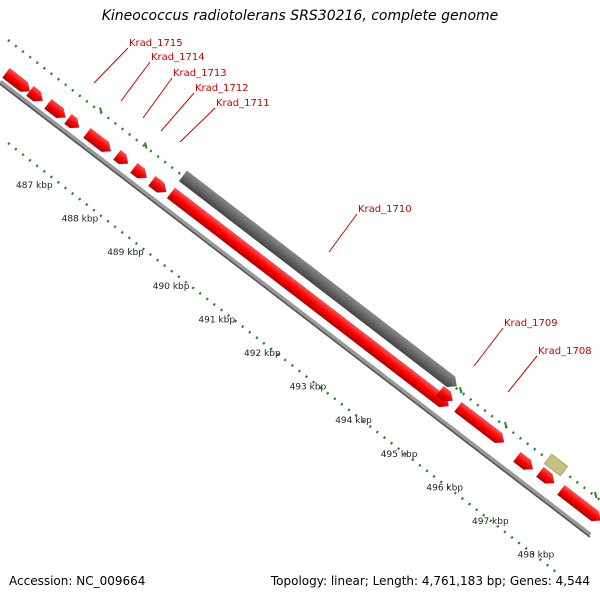 The image size is (600, 600). What do you see at coordinates (171, 287) in the screenshot?
I see `scale-label: 490 kbp` at bounding box center [171, 287].